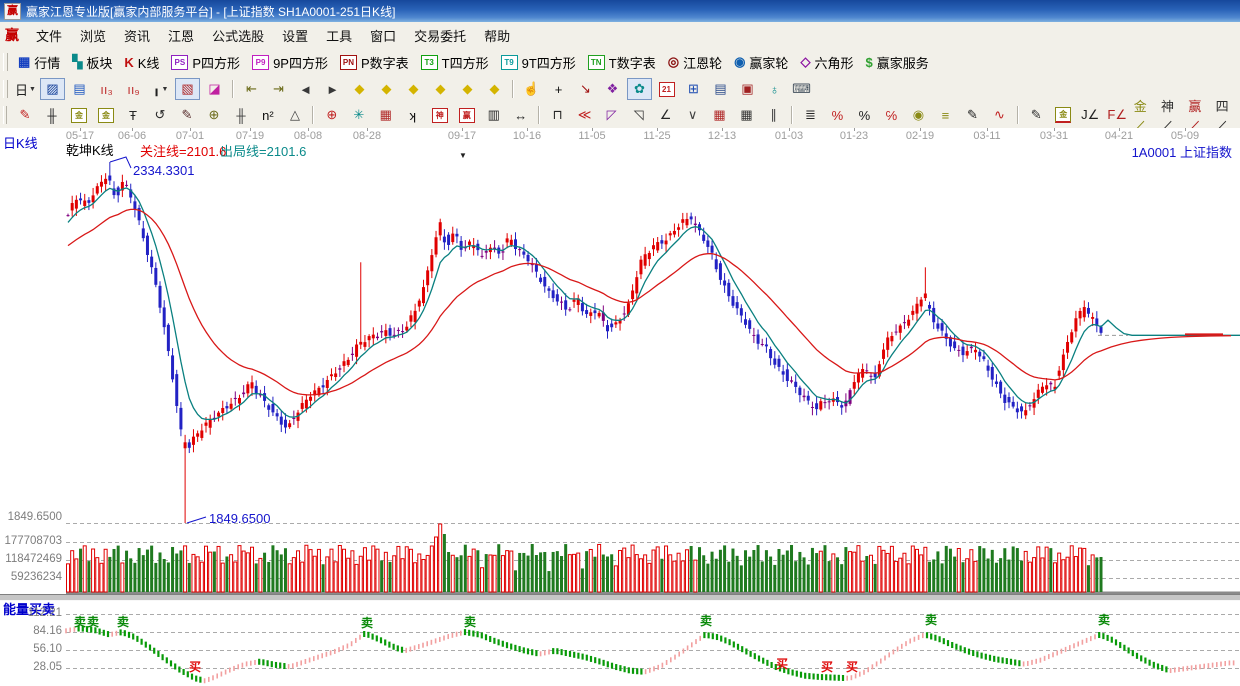 This screenshot has width=1240, height=686. What do you see at coordinates (531, 89) in the screenshot?
I see `tool-hand-tool: ☝` at bounding box center [531, 89].